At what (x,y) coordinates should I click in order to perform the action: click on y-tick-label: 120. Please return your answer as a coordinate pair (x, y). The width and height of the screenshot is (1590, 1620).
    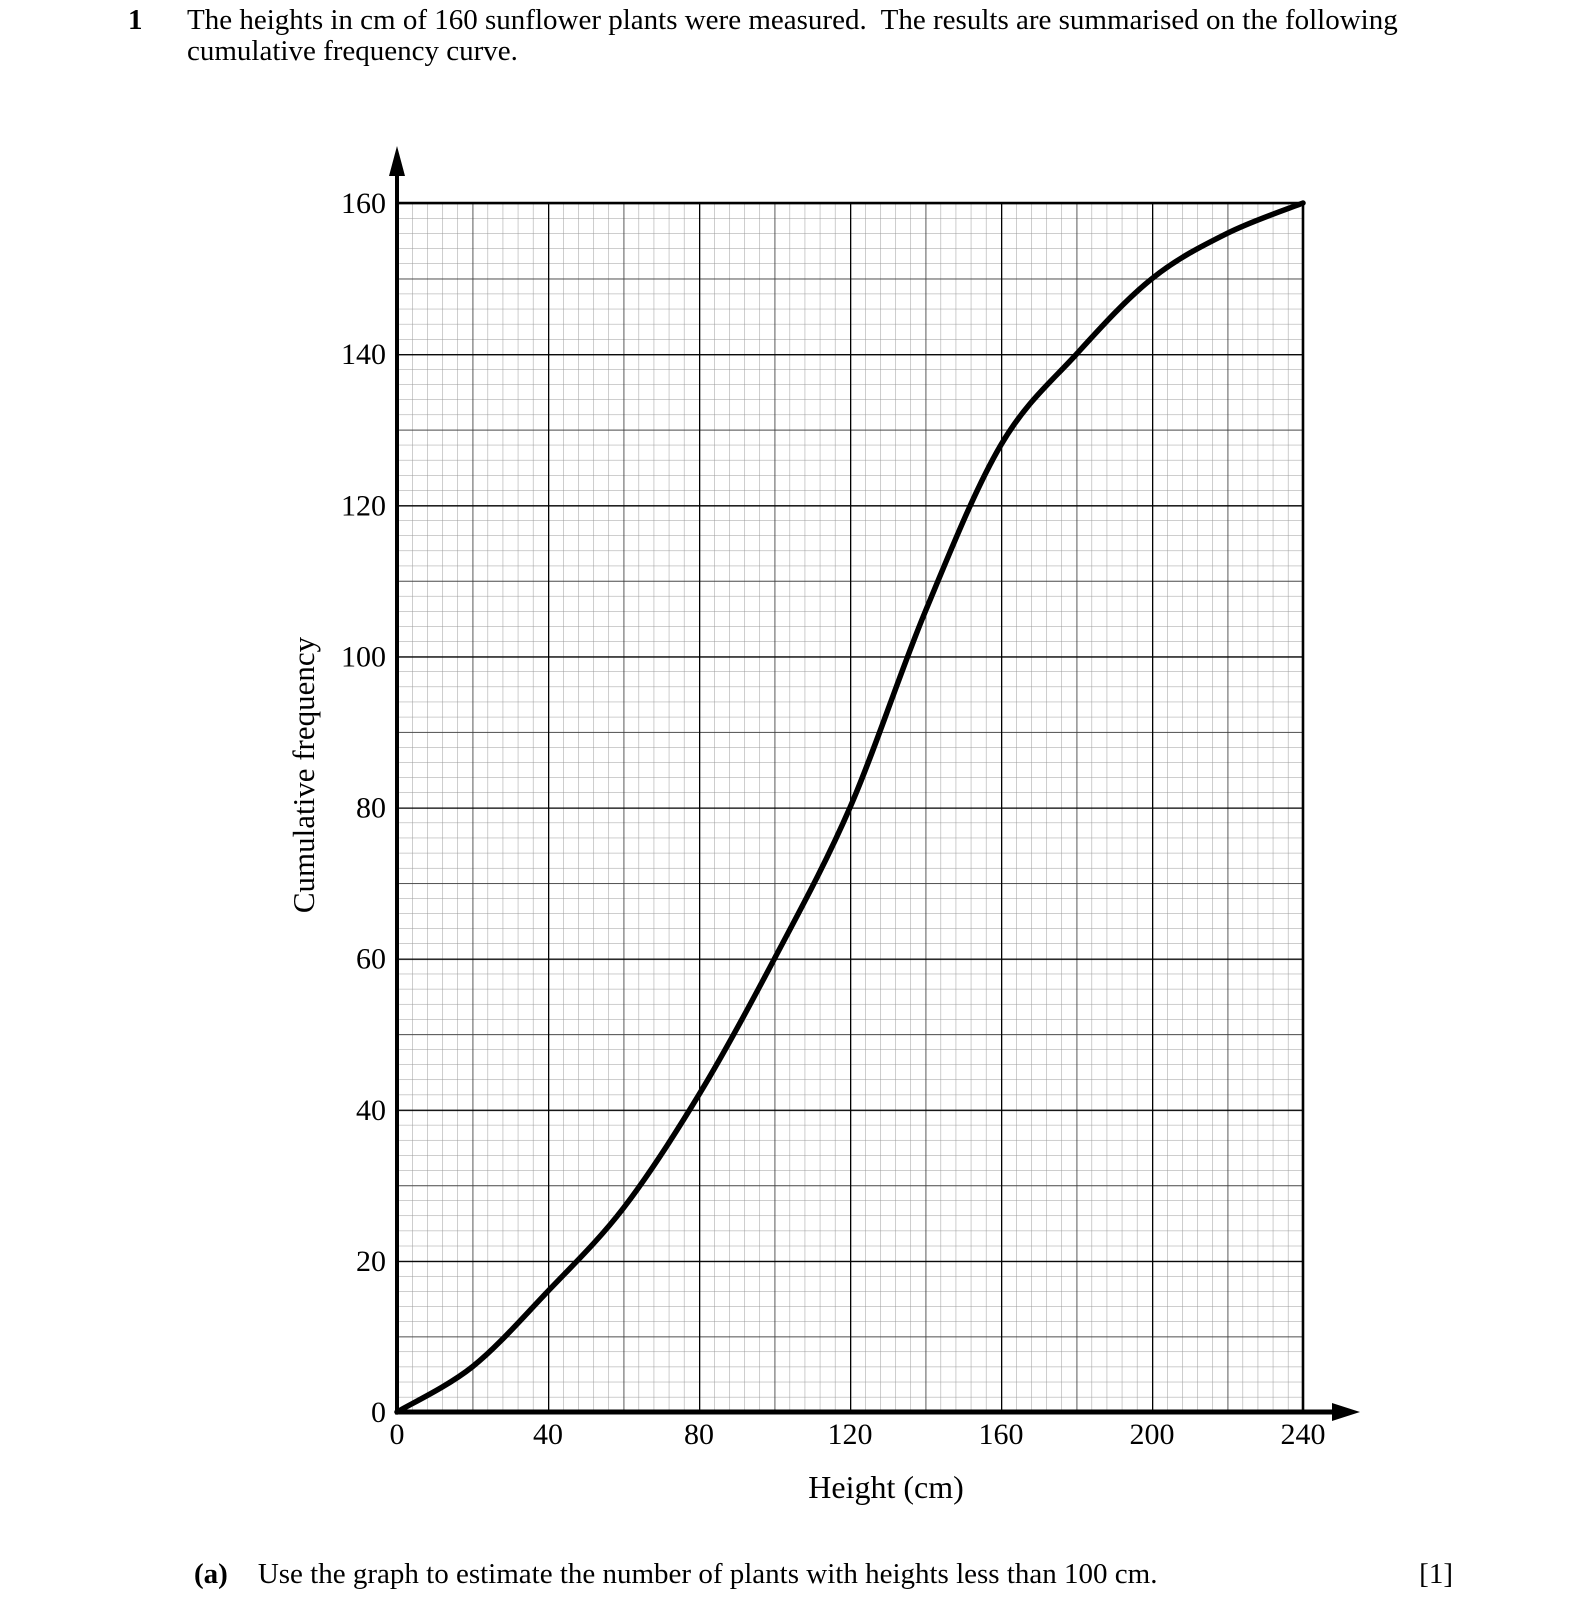
    Looking at the image, I should click on (363, 505).